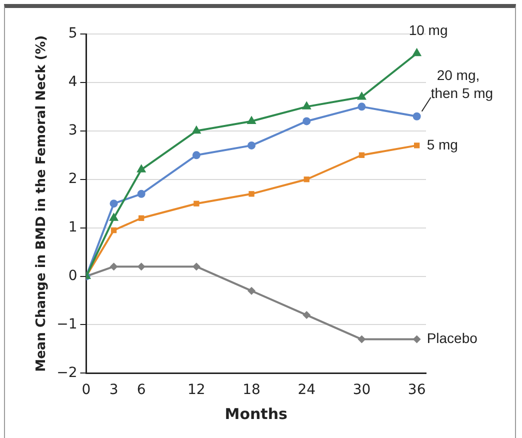 The image size is (522, 438). I want to click on x-tick-label: 18, so click(251, 390).